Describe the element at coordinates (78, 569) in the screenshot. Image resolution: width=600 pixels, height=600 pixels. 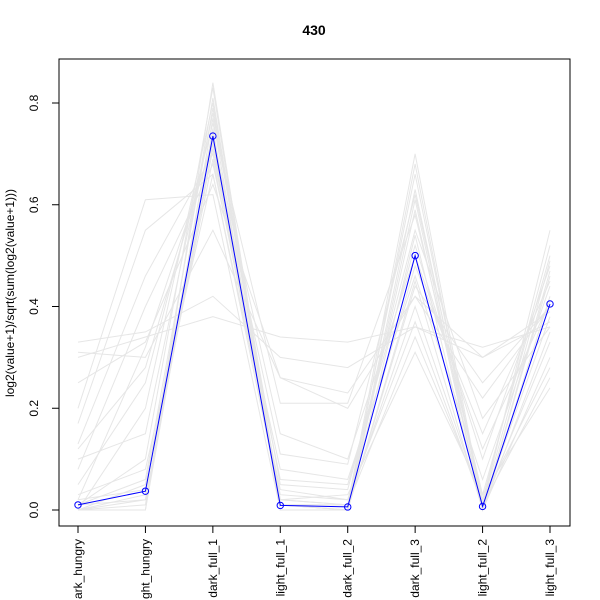
I see `x-tick-label: ark_hungry` at that location.